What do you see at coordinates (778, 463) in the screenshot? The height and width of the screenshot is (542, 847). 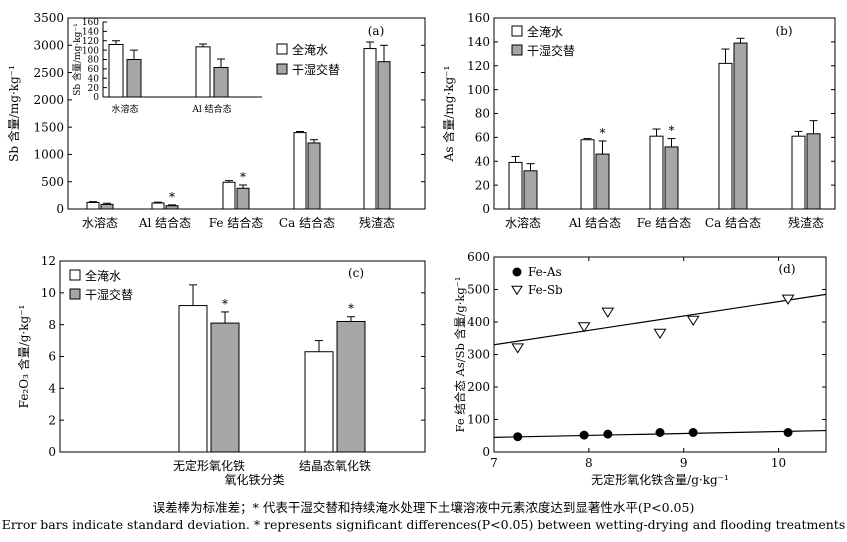 I see `x-tick-label: 10` at bounding box center [778, 463].